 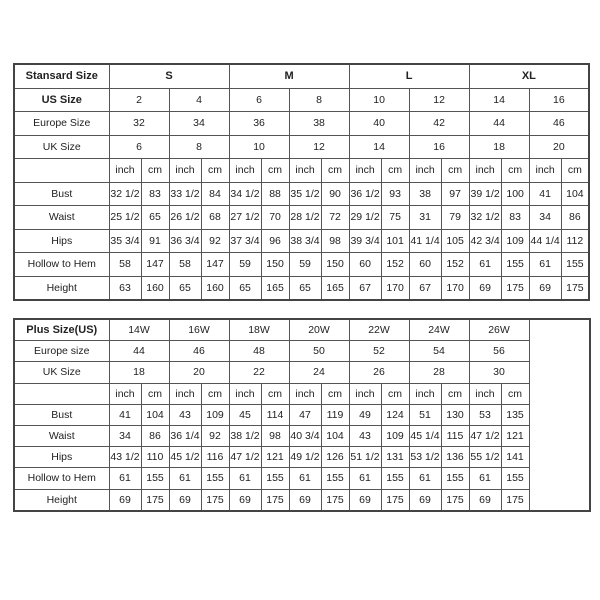 What do you see at coordinates (185, 264) in the screenshot?
I see `measurement-value: 58` at bounding box center [185, 264].